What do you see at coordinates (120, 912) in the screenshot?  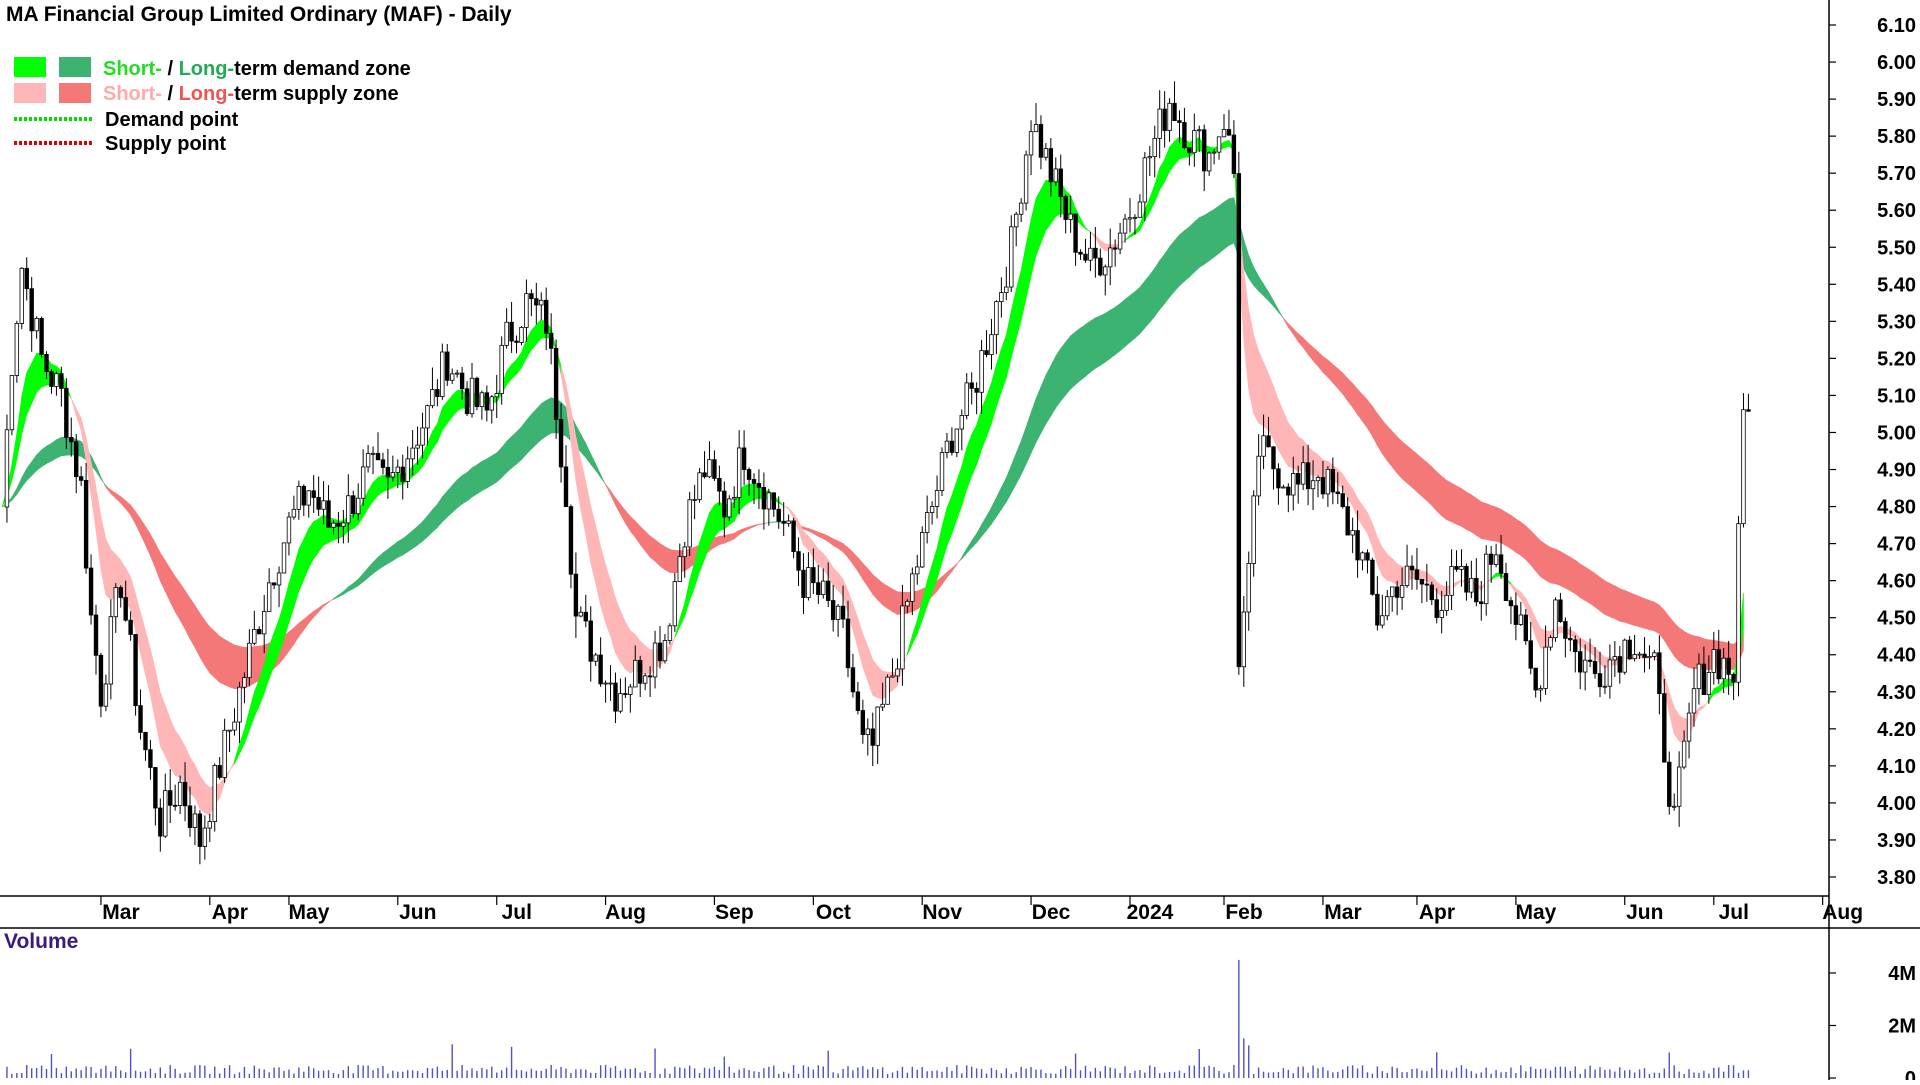 I see `date-tick-label: Mar` at bounding box center [120, 912].